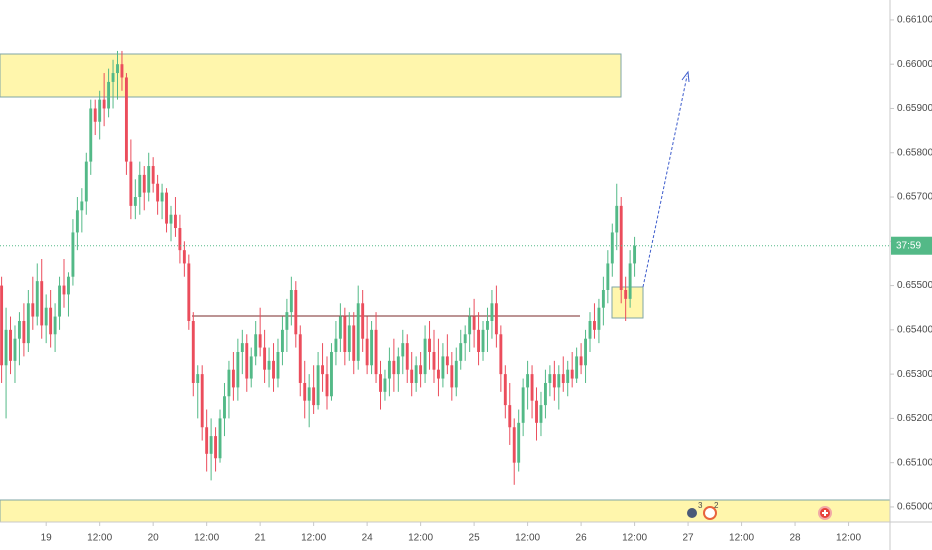 The width and height of the screenshot is (932, 550). I want to click on y-tick-label: 0.65700, so click(914, 197).